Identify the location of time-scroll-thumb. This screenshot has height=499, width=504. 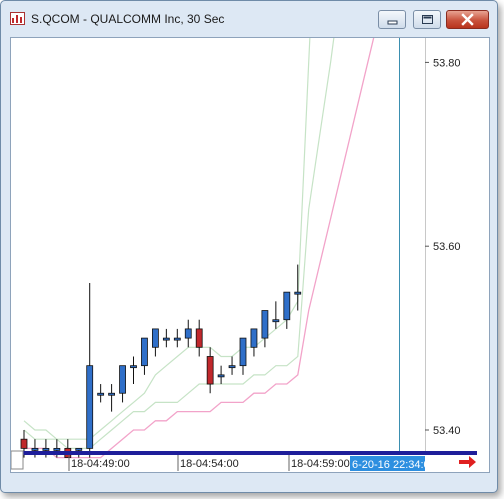
(17, 460).